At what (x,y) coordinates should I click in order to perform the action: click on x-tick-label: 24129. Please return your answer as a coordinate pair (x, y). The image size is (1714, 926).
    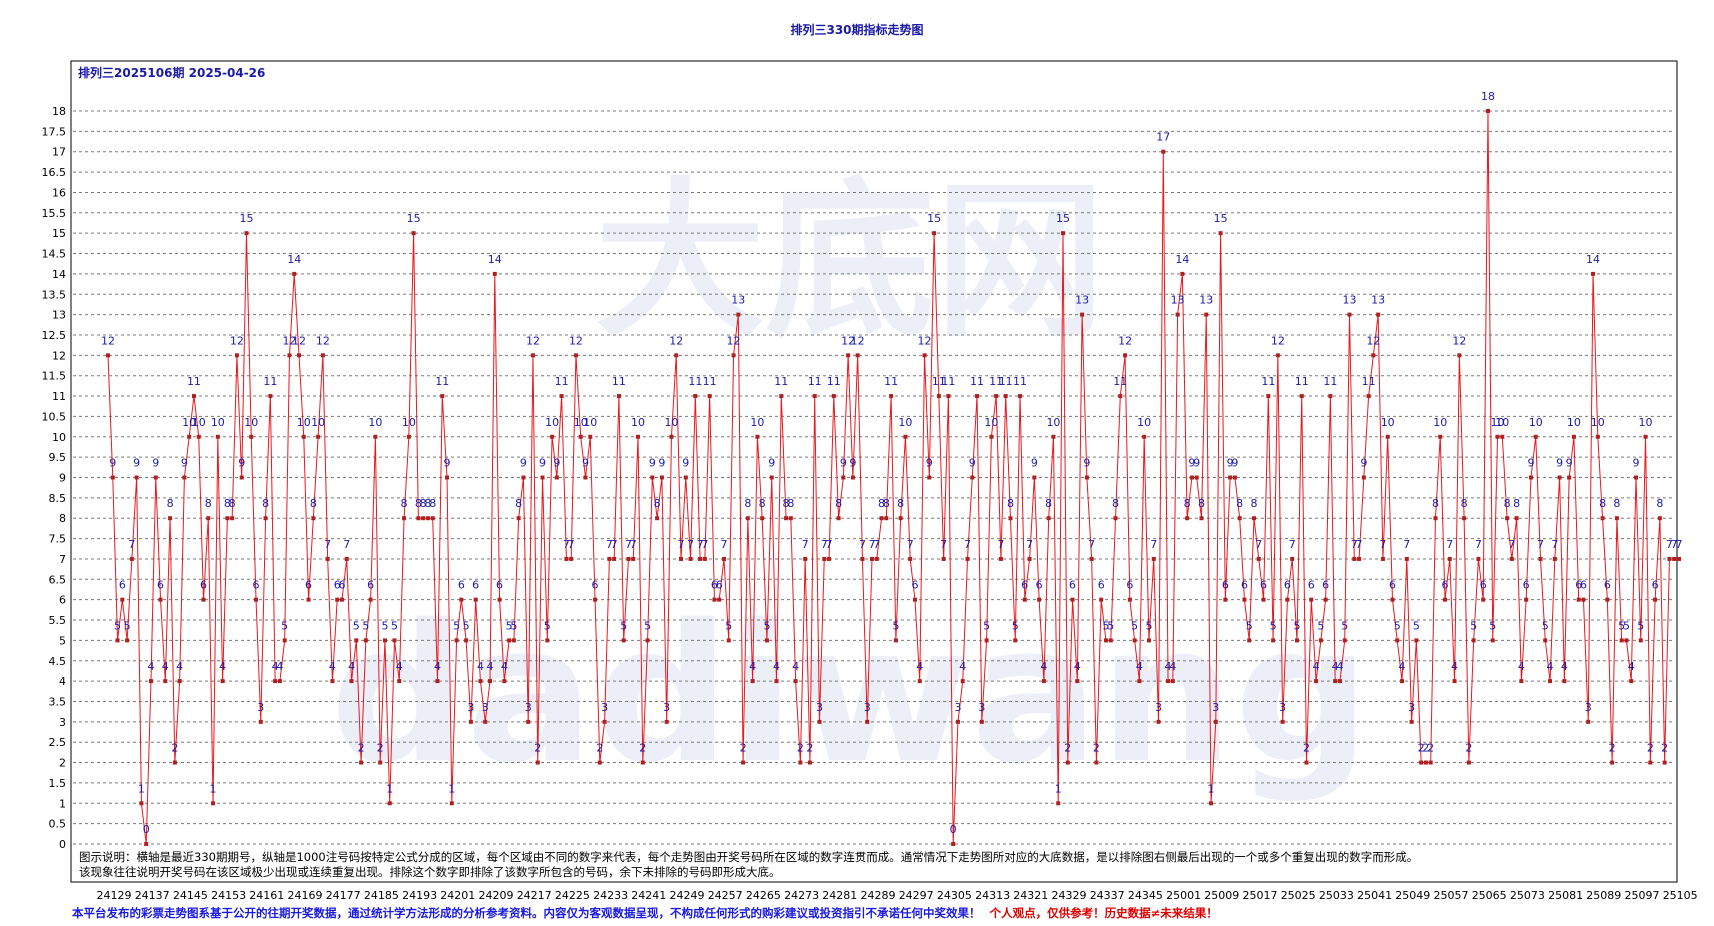
    Looking at the image, I should click on (114, 895).